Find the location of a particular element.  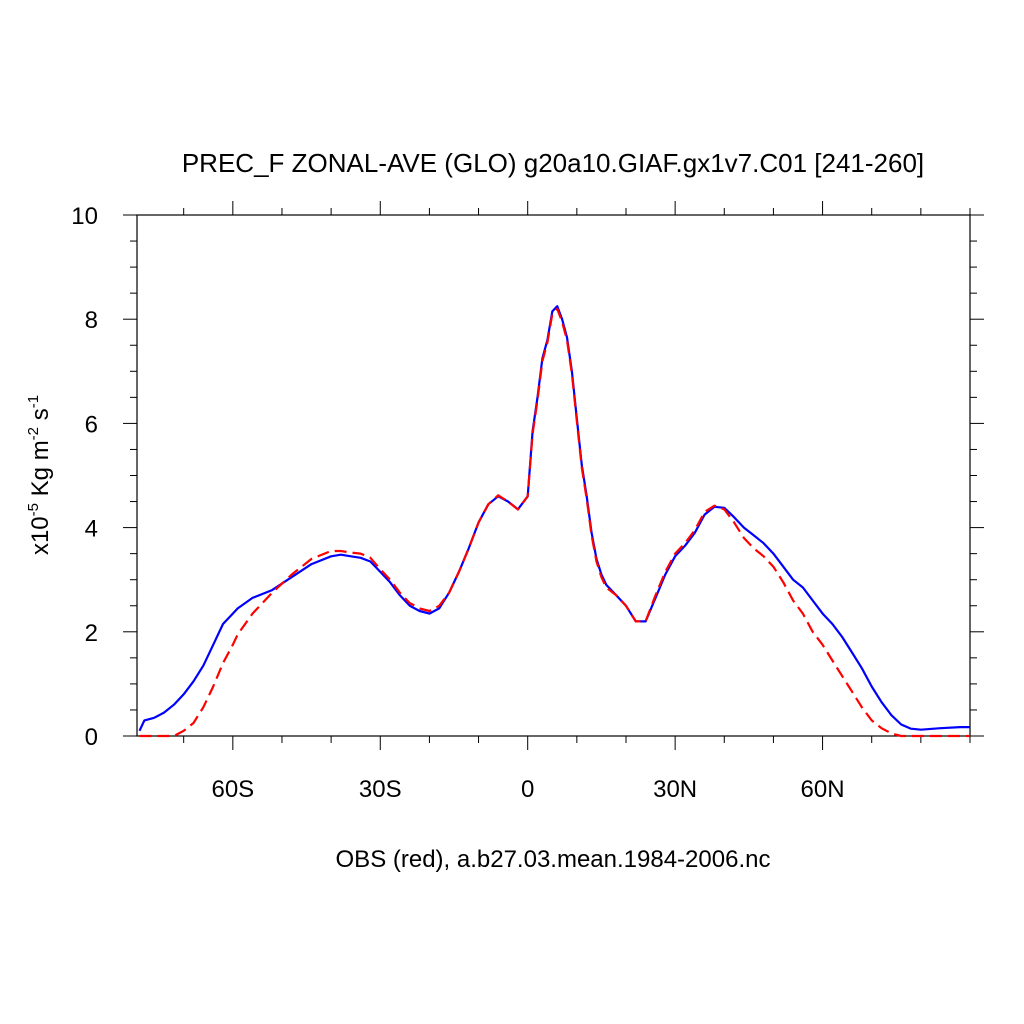

y-label-exponent: -2 is located at coordinates (33, 433).